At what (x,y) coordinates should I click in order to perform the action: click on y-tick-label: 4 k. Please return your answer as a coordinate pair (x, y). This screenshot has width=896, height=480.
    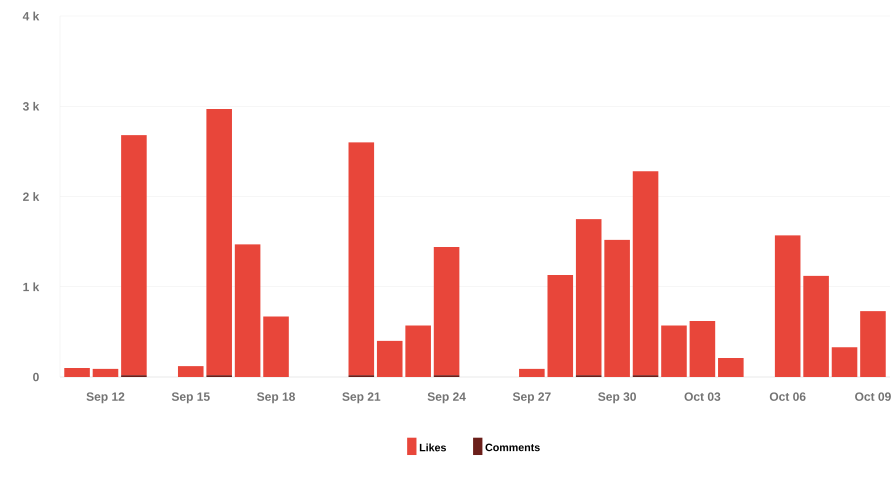
    Looking at the image, I should click on (31, 16).